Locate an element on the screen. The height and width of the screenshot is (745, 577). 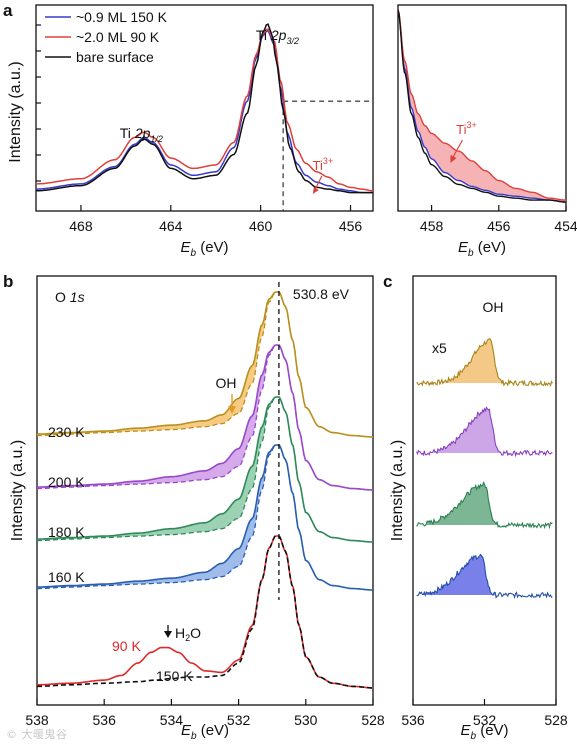
panel-a-xtick-label: 464 is located at coordinates (171, 226).